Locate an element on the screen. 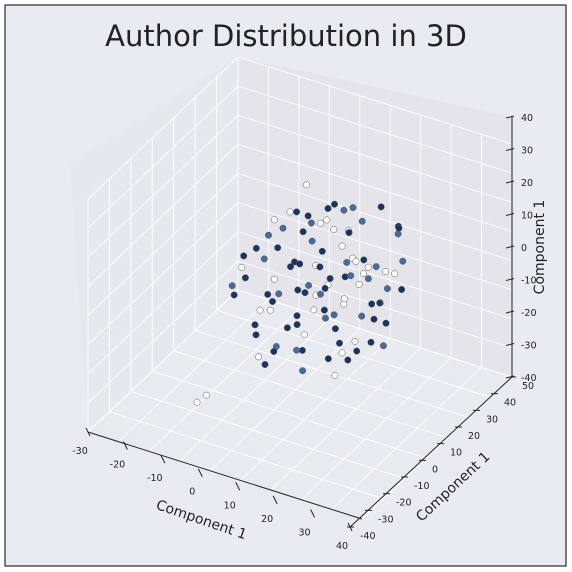 This screenshot has width=572, height=572. z-tick-label: -10 is located at coordinates (529, 281).